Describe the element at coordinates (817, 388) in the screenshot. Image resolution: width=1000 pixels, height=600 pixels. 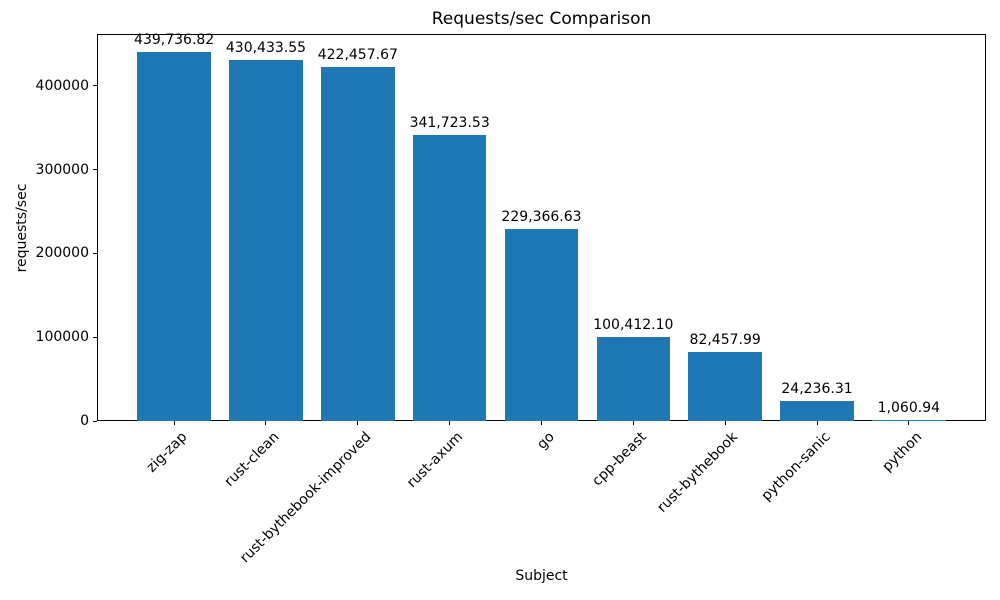
I see `bar-value-label: 24,236.31` at that location.